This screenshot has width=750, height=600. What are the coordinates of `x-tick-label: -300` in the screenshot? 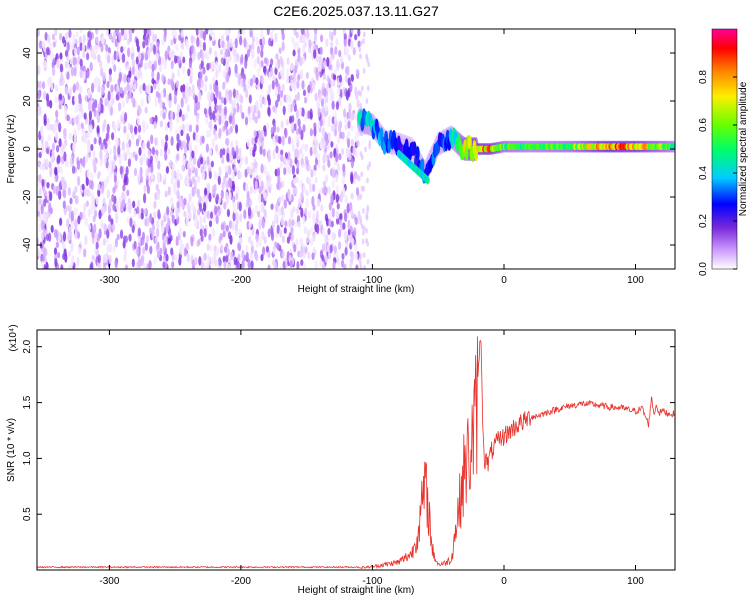 It's located at (109, 280).